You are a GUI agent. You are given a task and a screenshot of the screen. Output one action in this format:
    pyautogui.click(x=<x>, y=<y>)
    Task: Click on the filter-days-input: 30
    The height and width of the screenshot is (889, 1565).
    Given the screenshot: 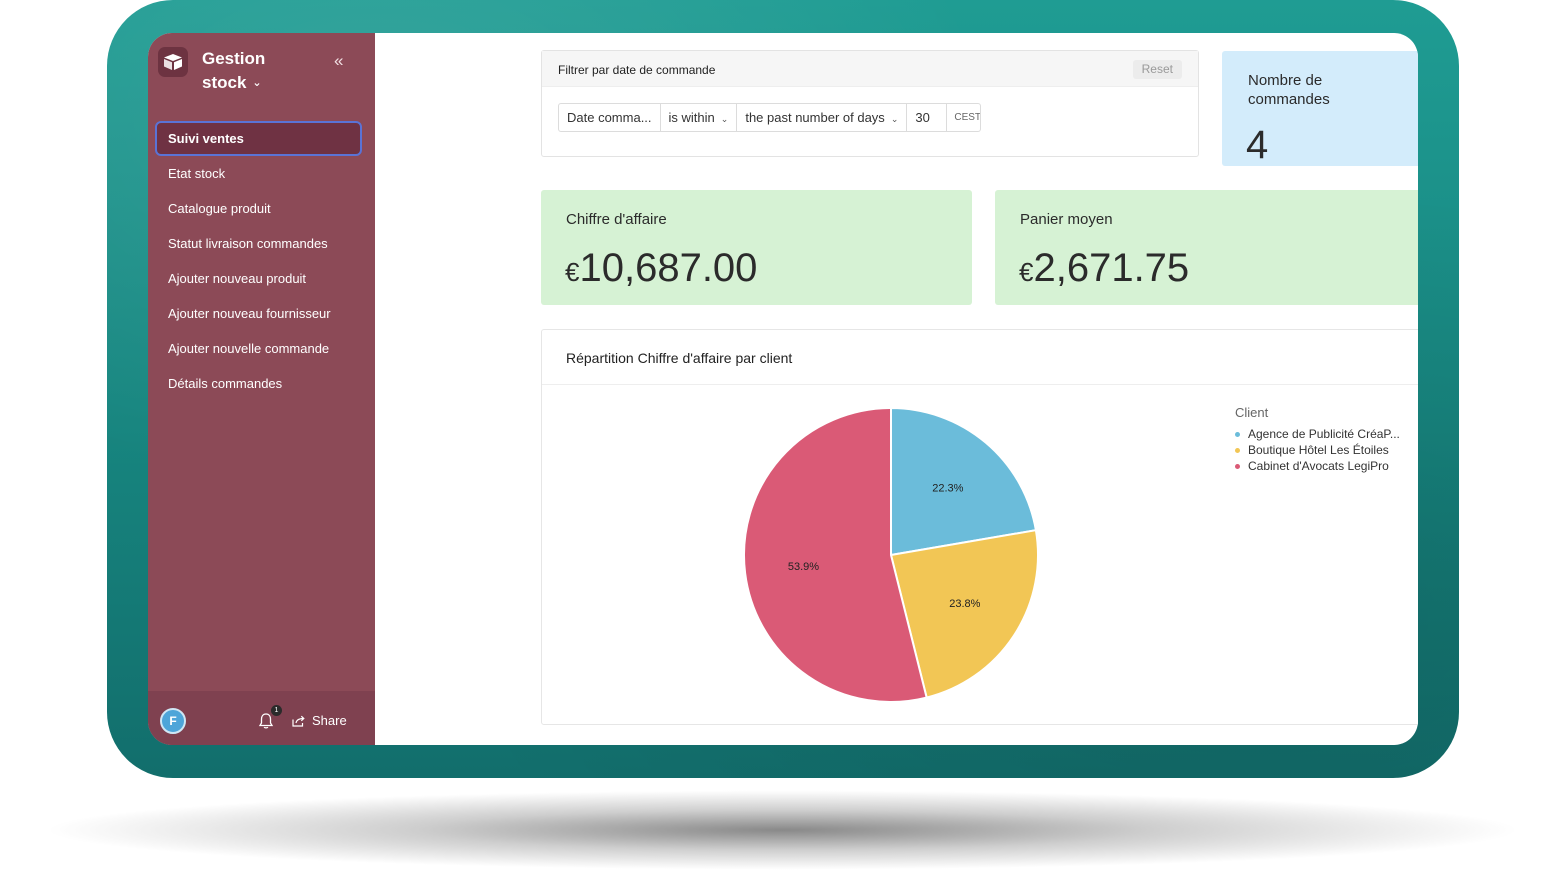 What is the action you would take?
    pyautogui.click(x=927, y=117)
    